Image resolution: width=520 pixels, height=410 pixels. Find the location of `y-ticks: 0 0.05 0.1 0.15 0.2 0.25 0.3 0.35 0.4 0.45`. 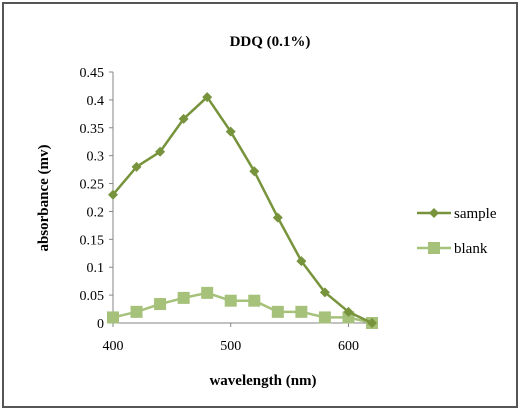

y-ticks: 0 0.05 0.1 0.15 0.2 0.25 0.3 0.35 0.4 0.45 is located at coordinates (96, 199).